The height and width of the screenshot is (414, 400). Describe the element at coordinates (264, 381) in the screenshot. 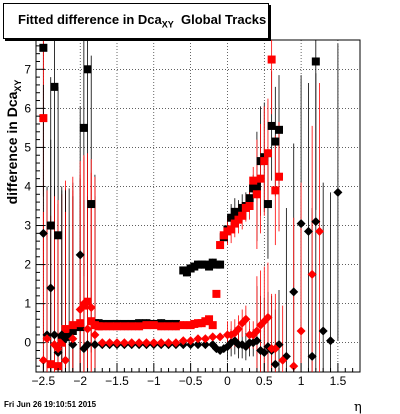

I see `x-tick-label: 0.5` at that location.